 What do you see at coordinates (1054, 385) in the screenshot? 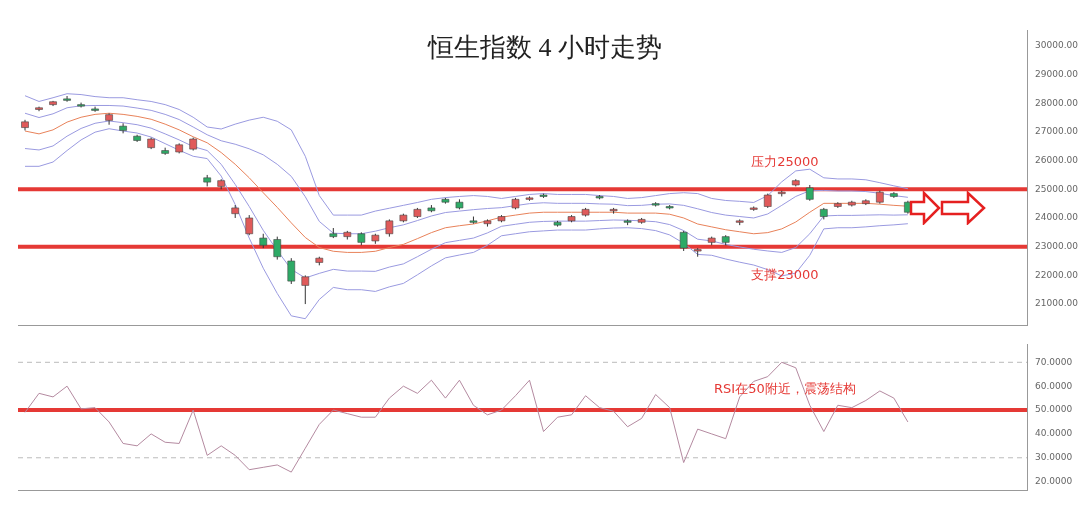
I see `y-tick-label: 60.0000` at bounding box center [1054, 385].